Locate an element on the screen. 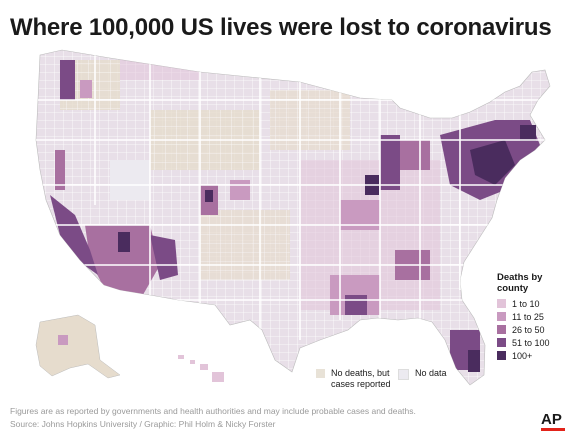 The height and width of the screenshot is (437, 571). legend-item: 1 to 10 is located at coordinates (533, 303).